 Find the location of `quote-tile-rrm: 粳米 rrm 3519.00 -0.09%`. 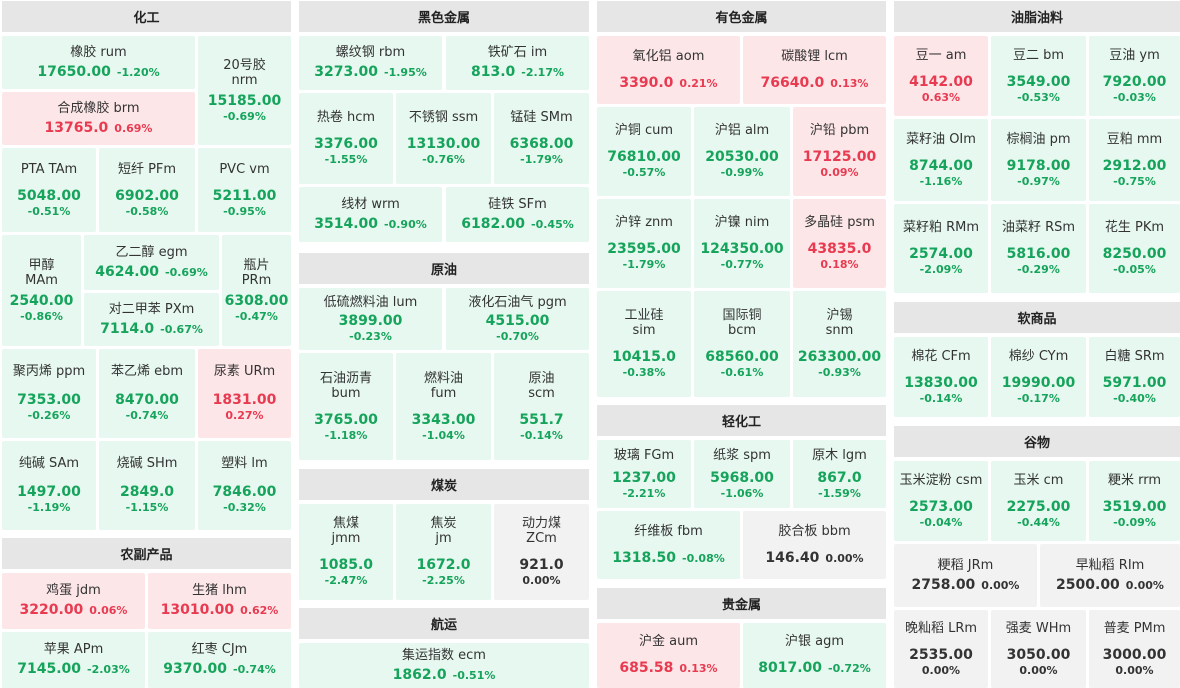

quote-tile-rrm: 粳米 rrm 3519.00 -0.09% is located at coordinates (1134, 501).